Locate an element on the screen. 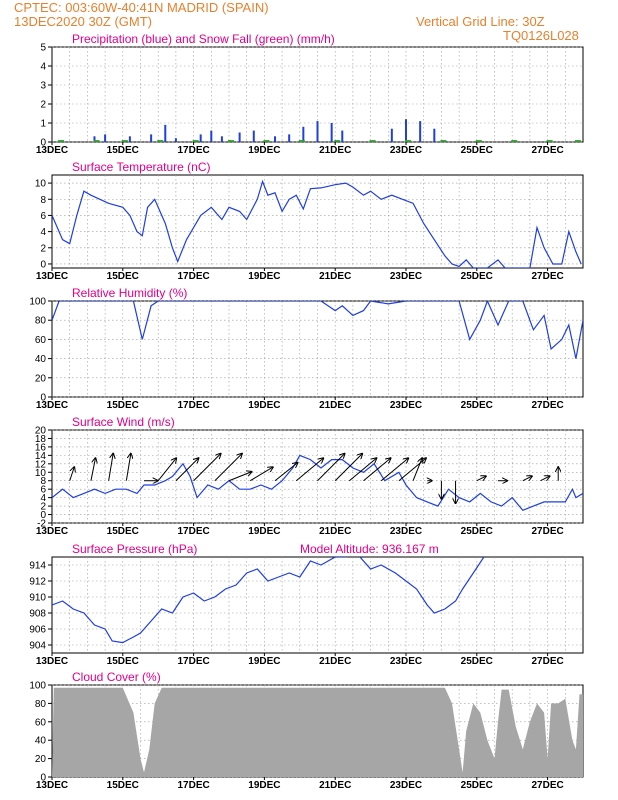  y-tick-label: 904 is located at coordinates (37, 646).